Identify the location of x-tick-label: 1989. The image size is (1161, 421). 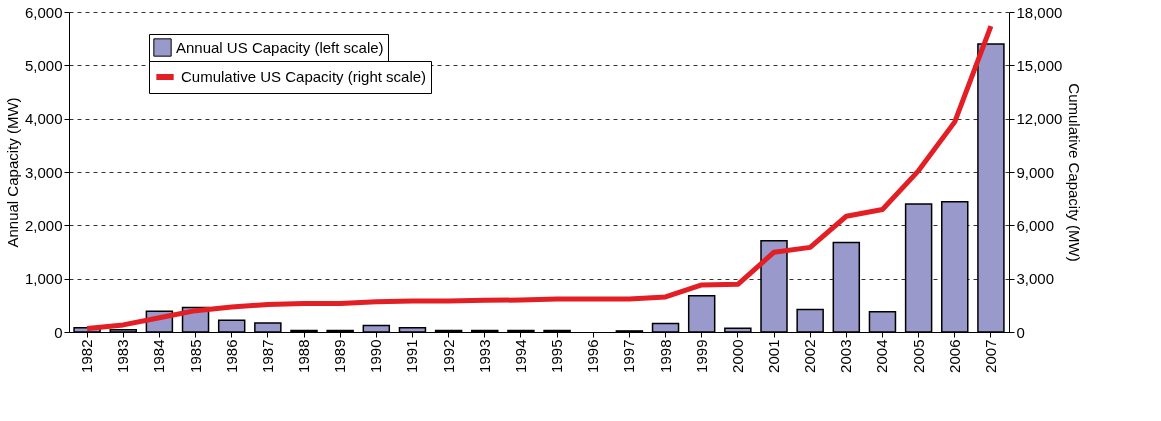
(340, 356).